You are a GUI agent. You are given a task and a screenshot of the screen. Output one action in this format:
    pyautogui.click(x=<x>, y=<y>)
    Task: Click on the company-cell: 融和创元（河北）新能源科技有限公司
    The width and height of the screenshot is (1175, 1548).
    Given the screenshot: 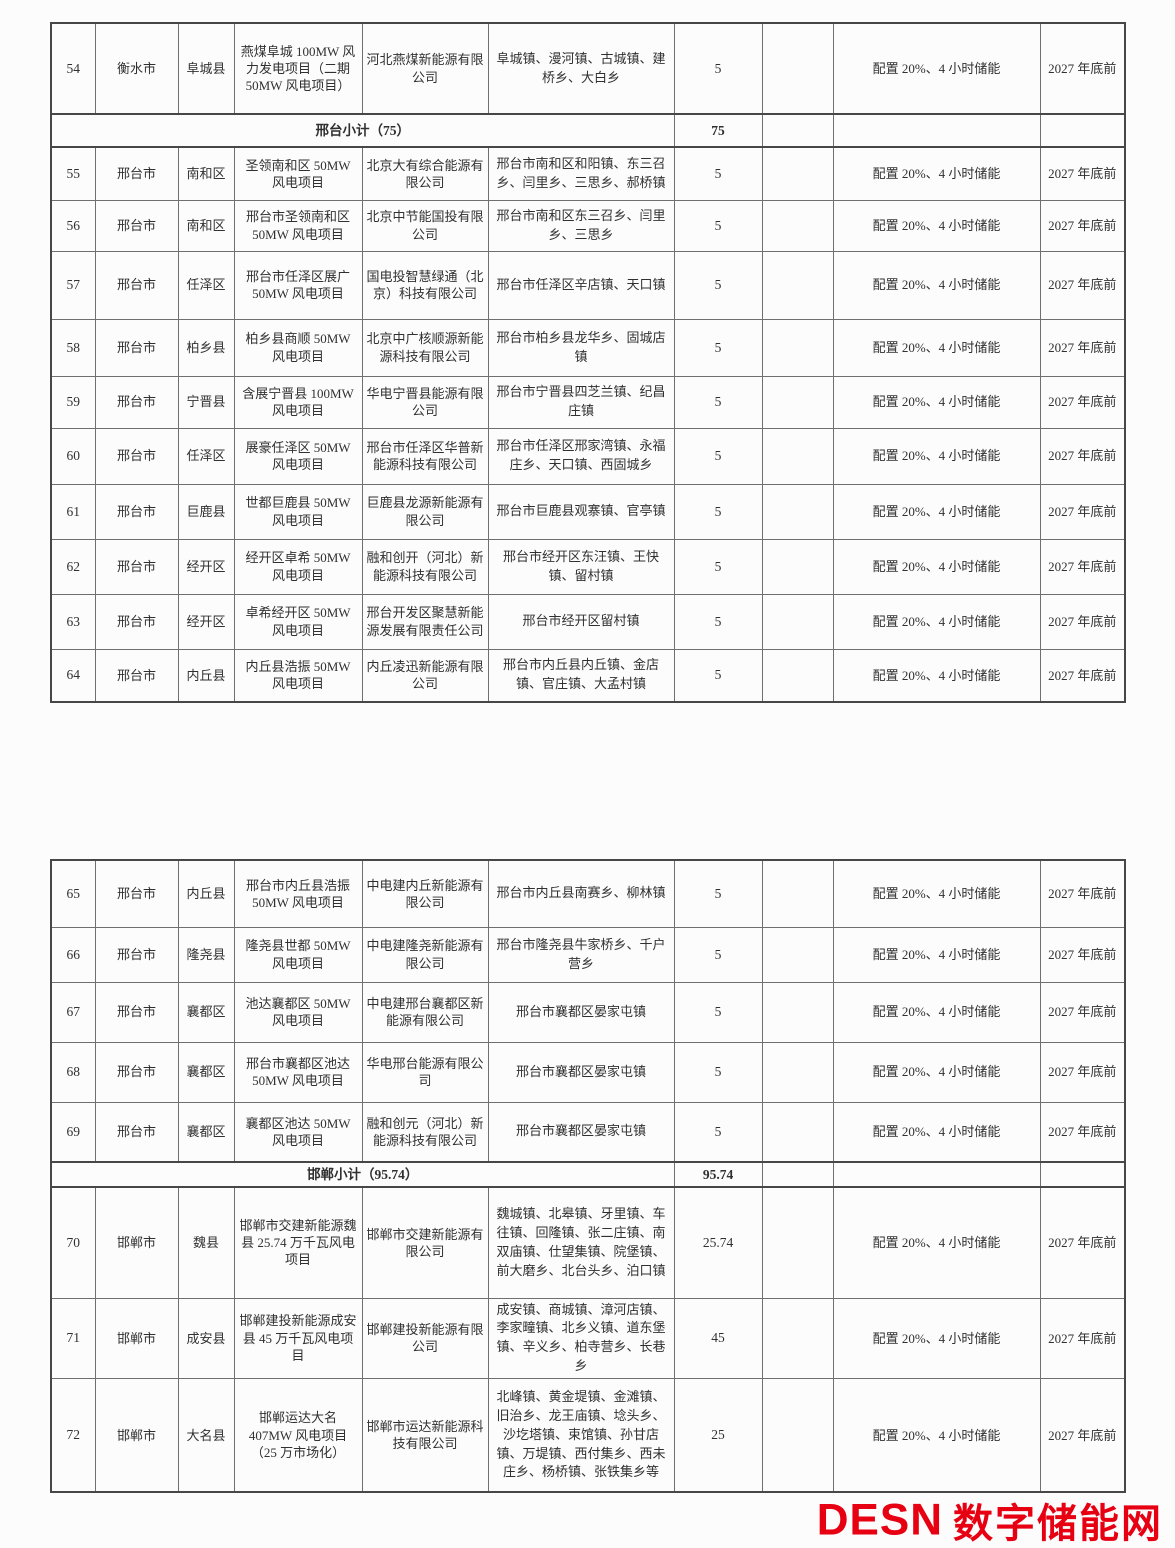 What is the action you would take?
    pyautogui.click(x=425, y=1132)
    